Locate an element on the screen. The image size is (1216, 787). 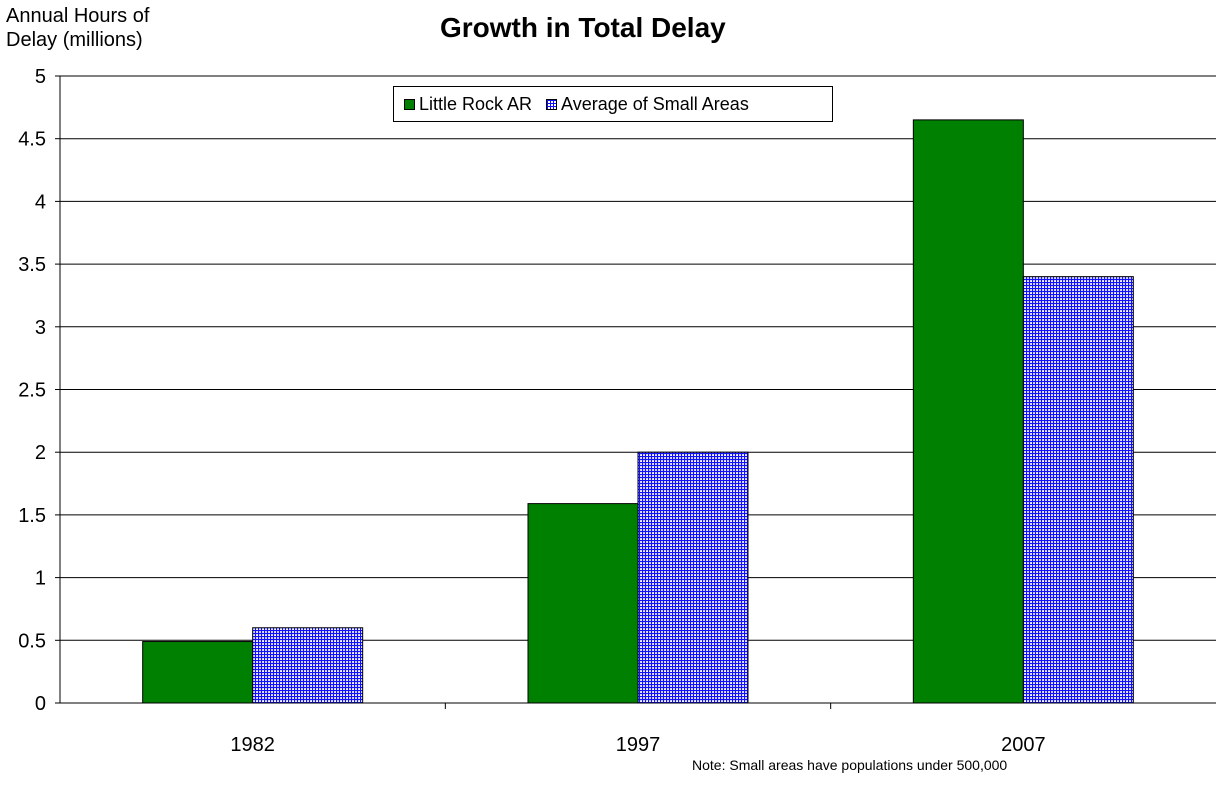
bar-small-areas-2007 is located at coordinates (1078, 490).